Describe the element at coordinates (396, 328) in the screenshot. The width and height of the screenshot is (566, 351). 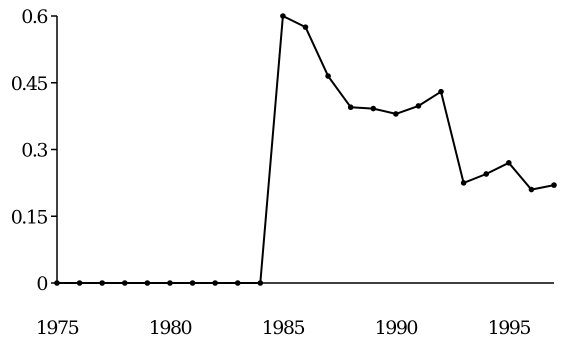
I see `x-tick-label: 1990` at that location.